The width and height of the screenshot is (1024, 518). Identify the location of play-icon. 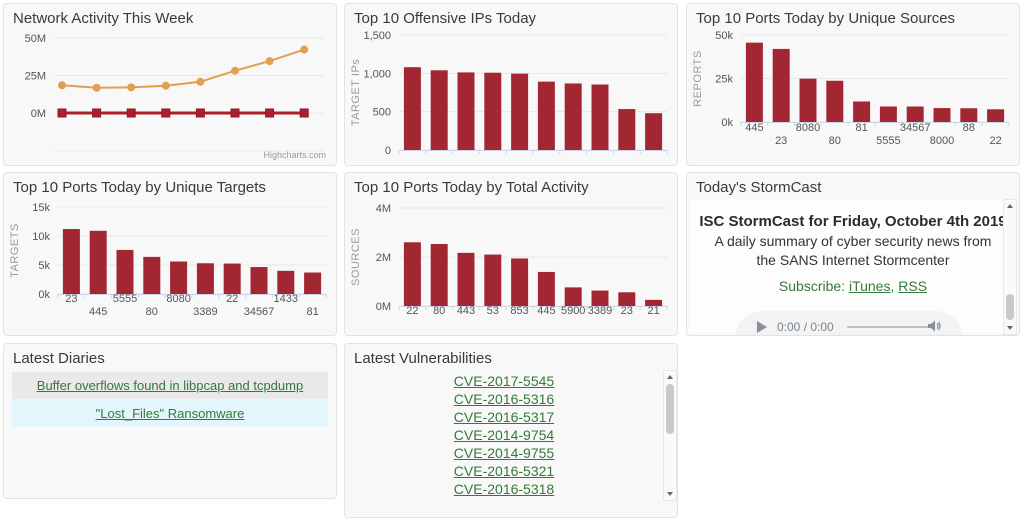
(762, 327).